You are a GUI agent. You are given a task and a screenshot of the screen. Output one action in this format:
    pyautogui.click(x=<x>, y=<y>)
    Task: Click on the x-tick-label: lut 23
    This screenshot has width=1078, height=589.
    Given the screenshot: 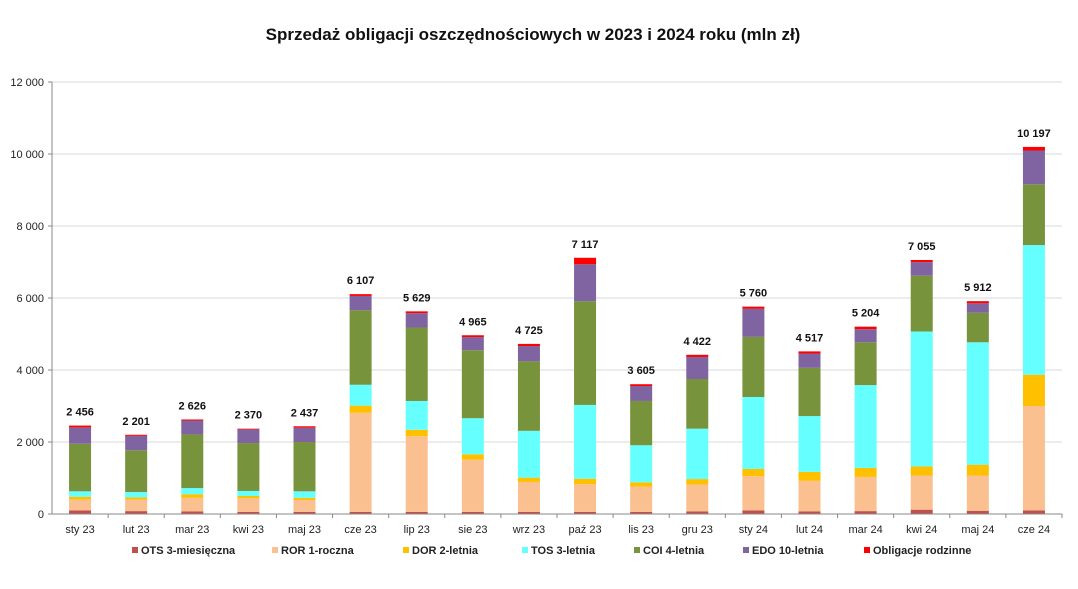 What is the action you would take?
    pyautogui.click(x=136, y=530)
    